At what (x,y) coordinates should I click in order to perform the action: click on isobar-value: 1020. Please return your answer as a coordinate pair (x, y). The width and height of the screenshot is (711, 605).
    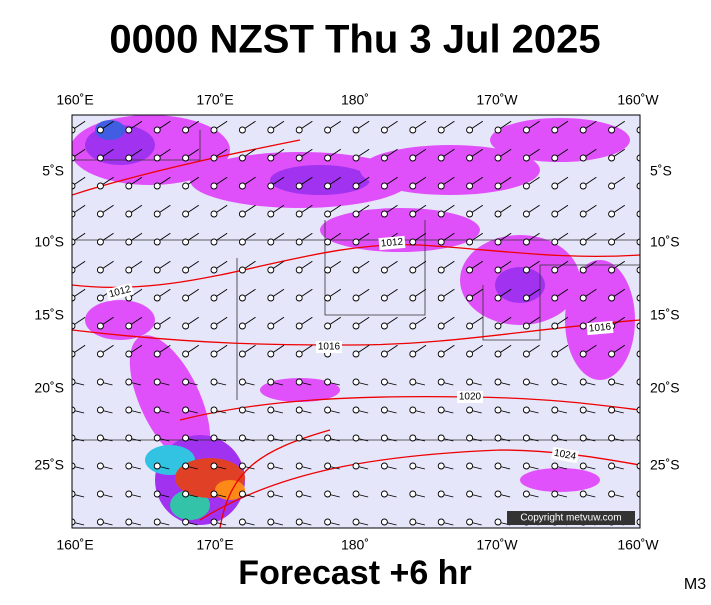
    Looking at the image, I should click on (470, 397).